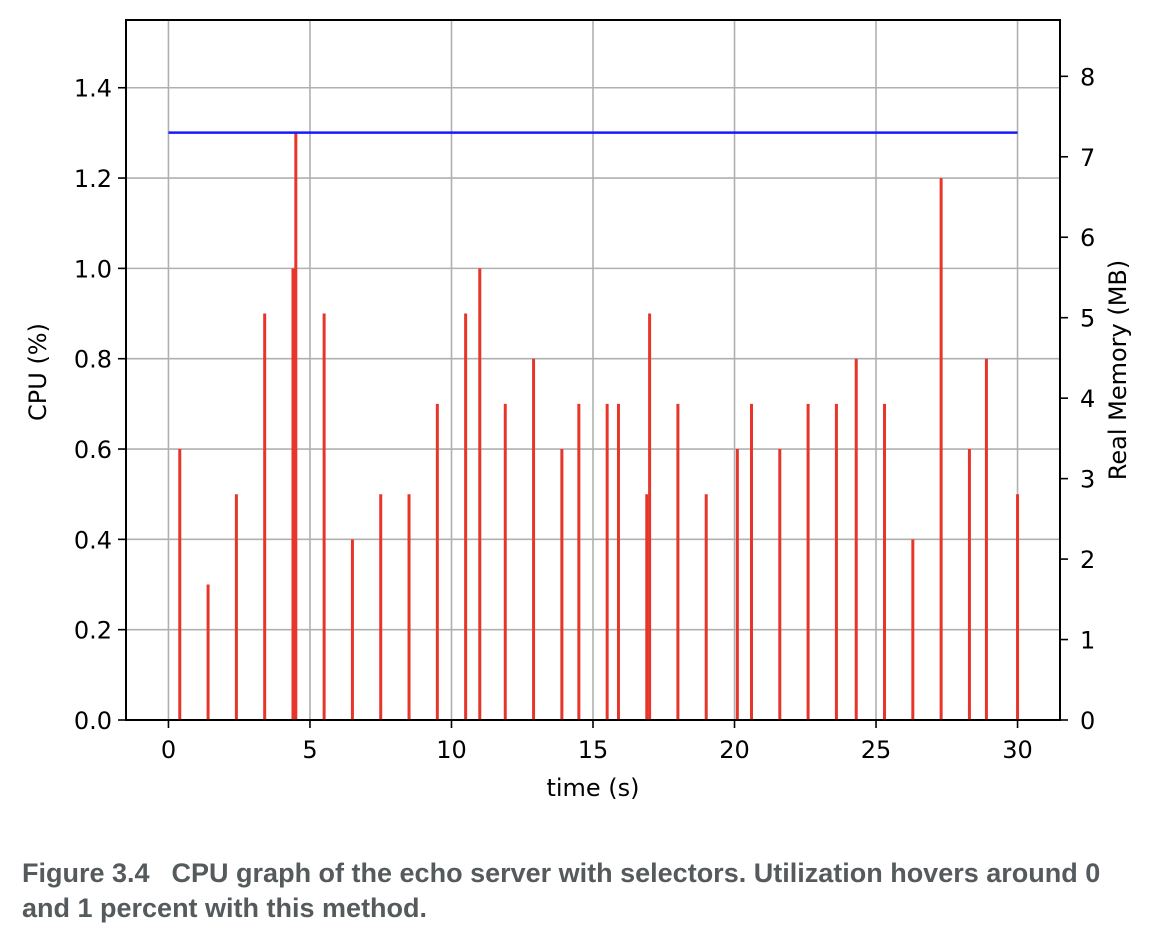 The image size is (1164, 950). I want to click on y2-tick-label: 3, so click(1087, 480).